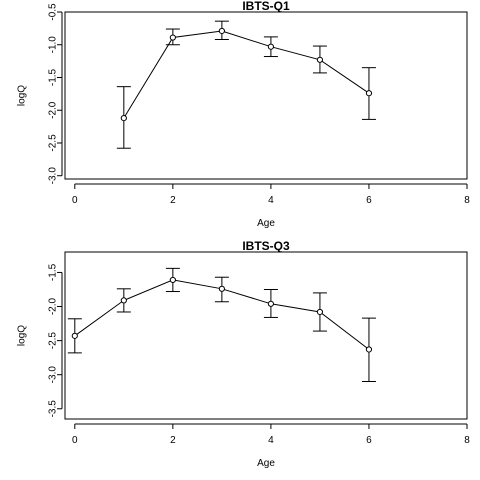  Describe the element at coordinates (369, 440) in the screenshot. I see `chart2-x-tick-label: 6` at that location.